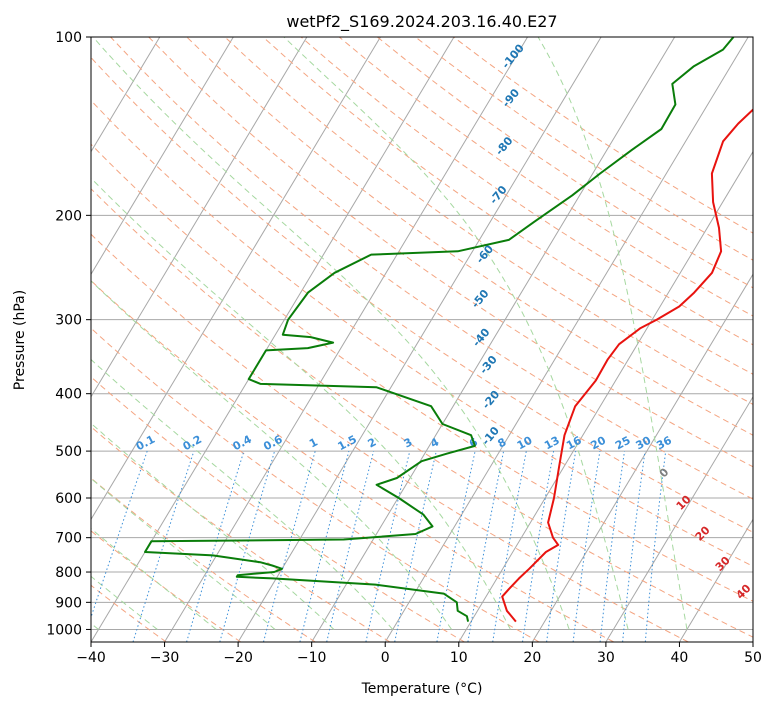 This screenshot has height=708, width=775. What do you see at coordinates (480, 299) in the screenshot?
I see `dry-adiabat-label: -50` at bounding box center [480, 299].